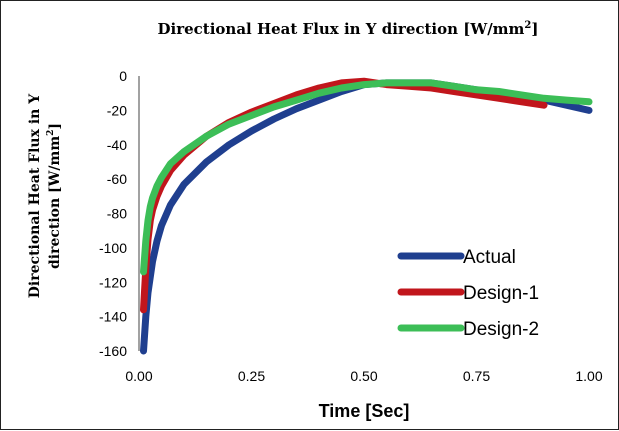  I want to click on x-axis-label: Time [Sec], so click(364, 411).